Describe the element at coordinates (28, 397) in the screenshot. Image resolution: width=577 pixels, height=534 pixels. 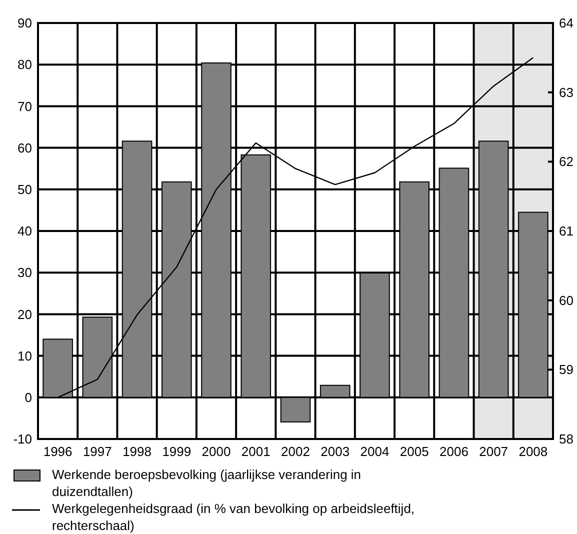
I see `y-tick-label: 0` at that location.